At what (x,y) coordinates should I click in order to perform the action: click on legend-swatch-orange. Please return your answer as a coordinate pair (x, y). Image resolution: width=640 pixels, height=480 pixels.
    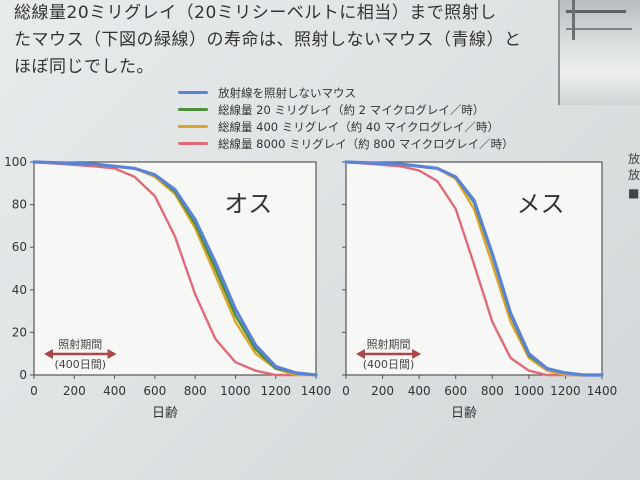
    Looking at the image, I should click on (193, 126).